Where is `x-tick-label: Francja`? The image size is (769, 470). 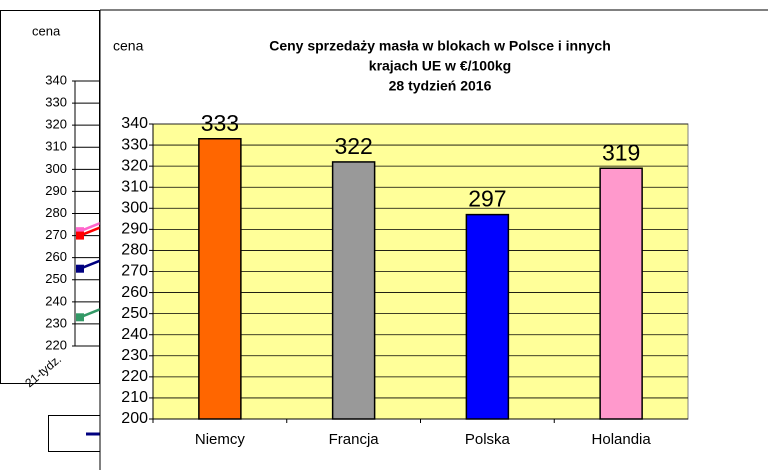 x-tick-label: Francja is located at coordinates (354, 439).